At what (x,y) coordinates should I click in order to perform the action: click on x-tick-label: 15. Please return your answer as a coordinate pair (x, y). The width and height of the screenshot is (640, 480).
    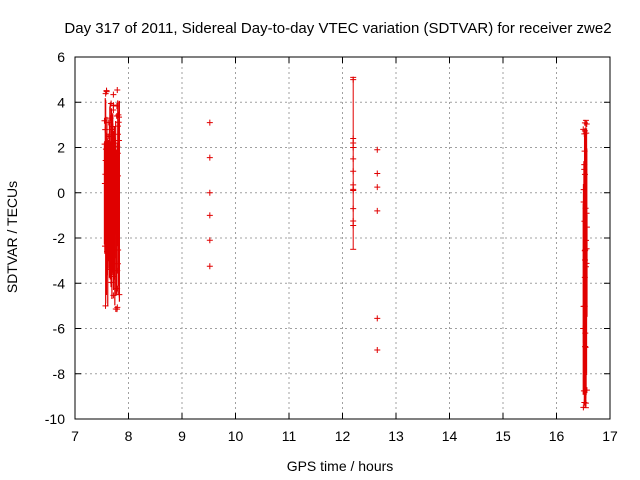
    Looking at the image, I should click on (503, 436).